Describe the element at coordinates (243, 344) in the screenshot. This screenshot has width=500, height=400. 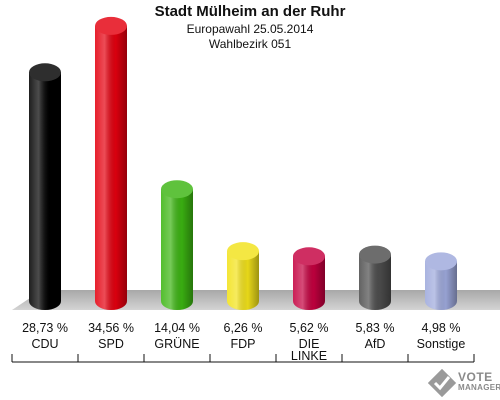
I see `category-label: FDP` at that location.